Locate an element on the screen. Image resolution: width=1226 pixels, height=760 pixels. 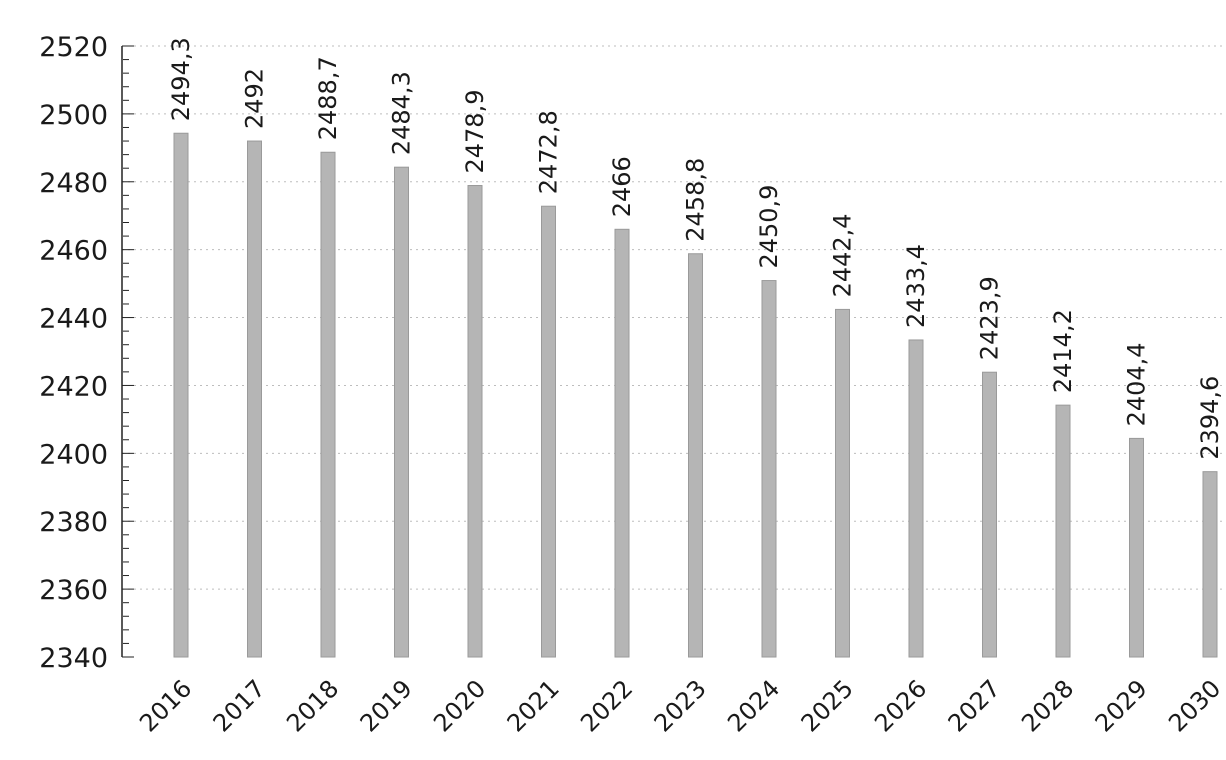
x-tick-label: 2023 is located at coordinates (680, 705).